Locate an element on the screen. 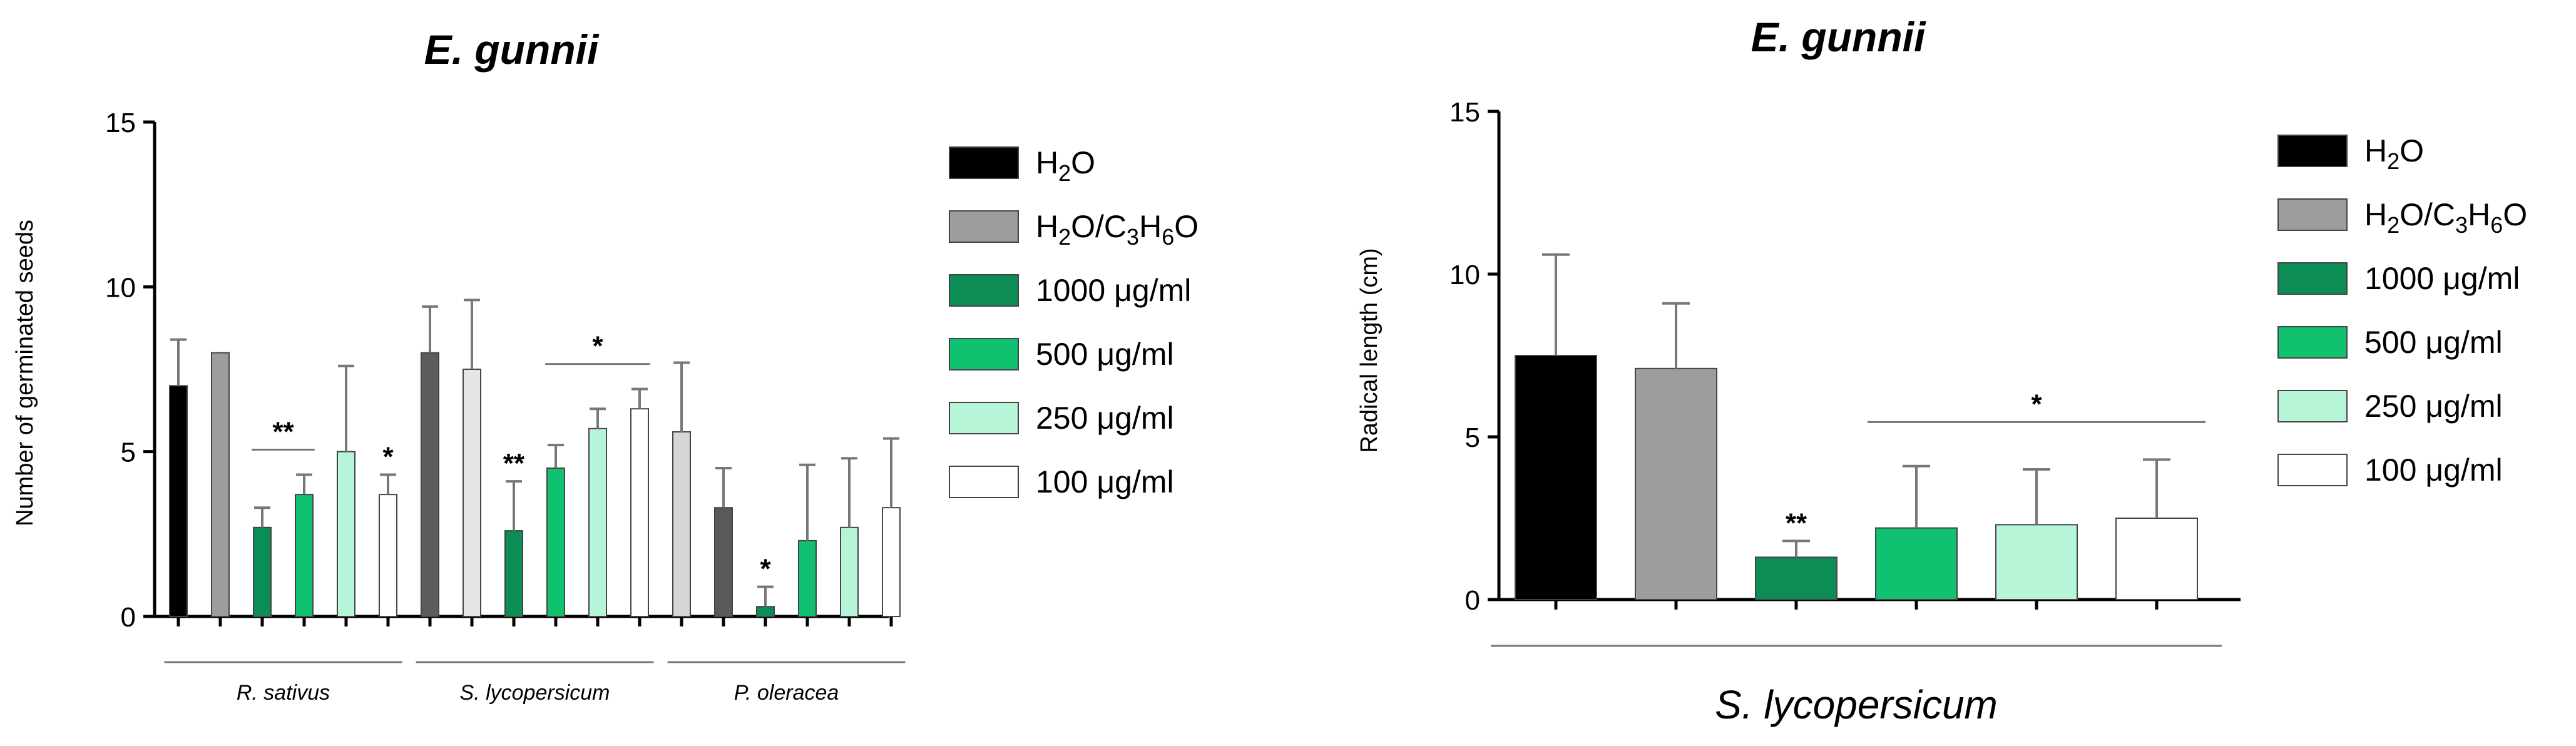 This screenshot has width=2576, height=746. group-labels: S. lycopersicum is located at coordinates (1856, 686).